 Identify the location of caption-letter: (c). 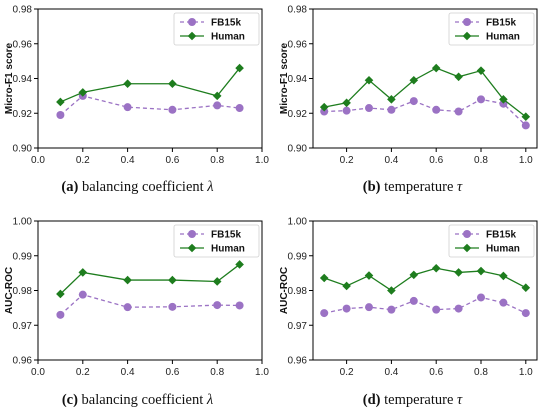
(69, 400).